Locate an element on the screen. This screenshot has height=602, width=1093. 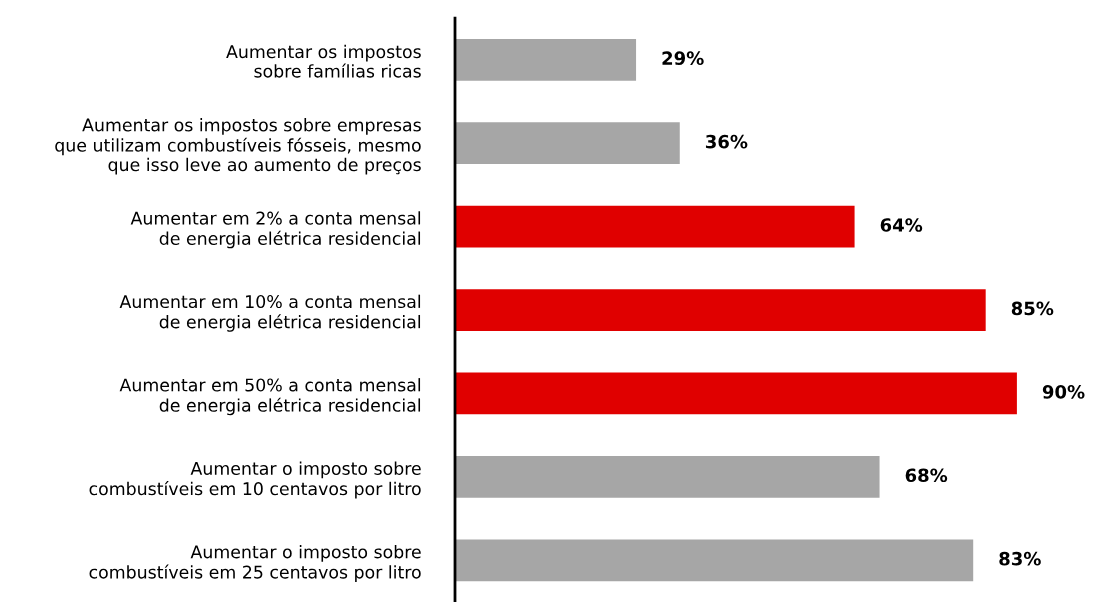
data-label: 64% is located at coordinates (901, 225).